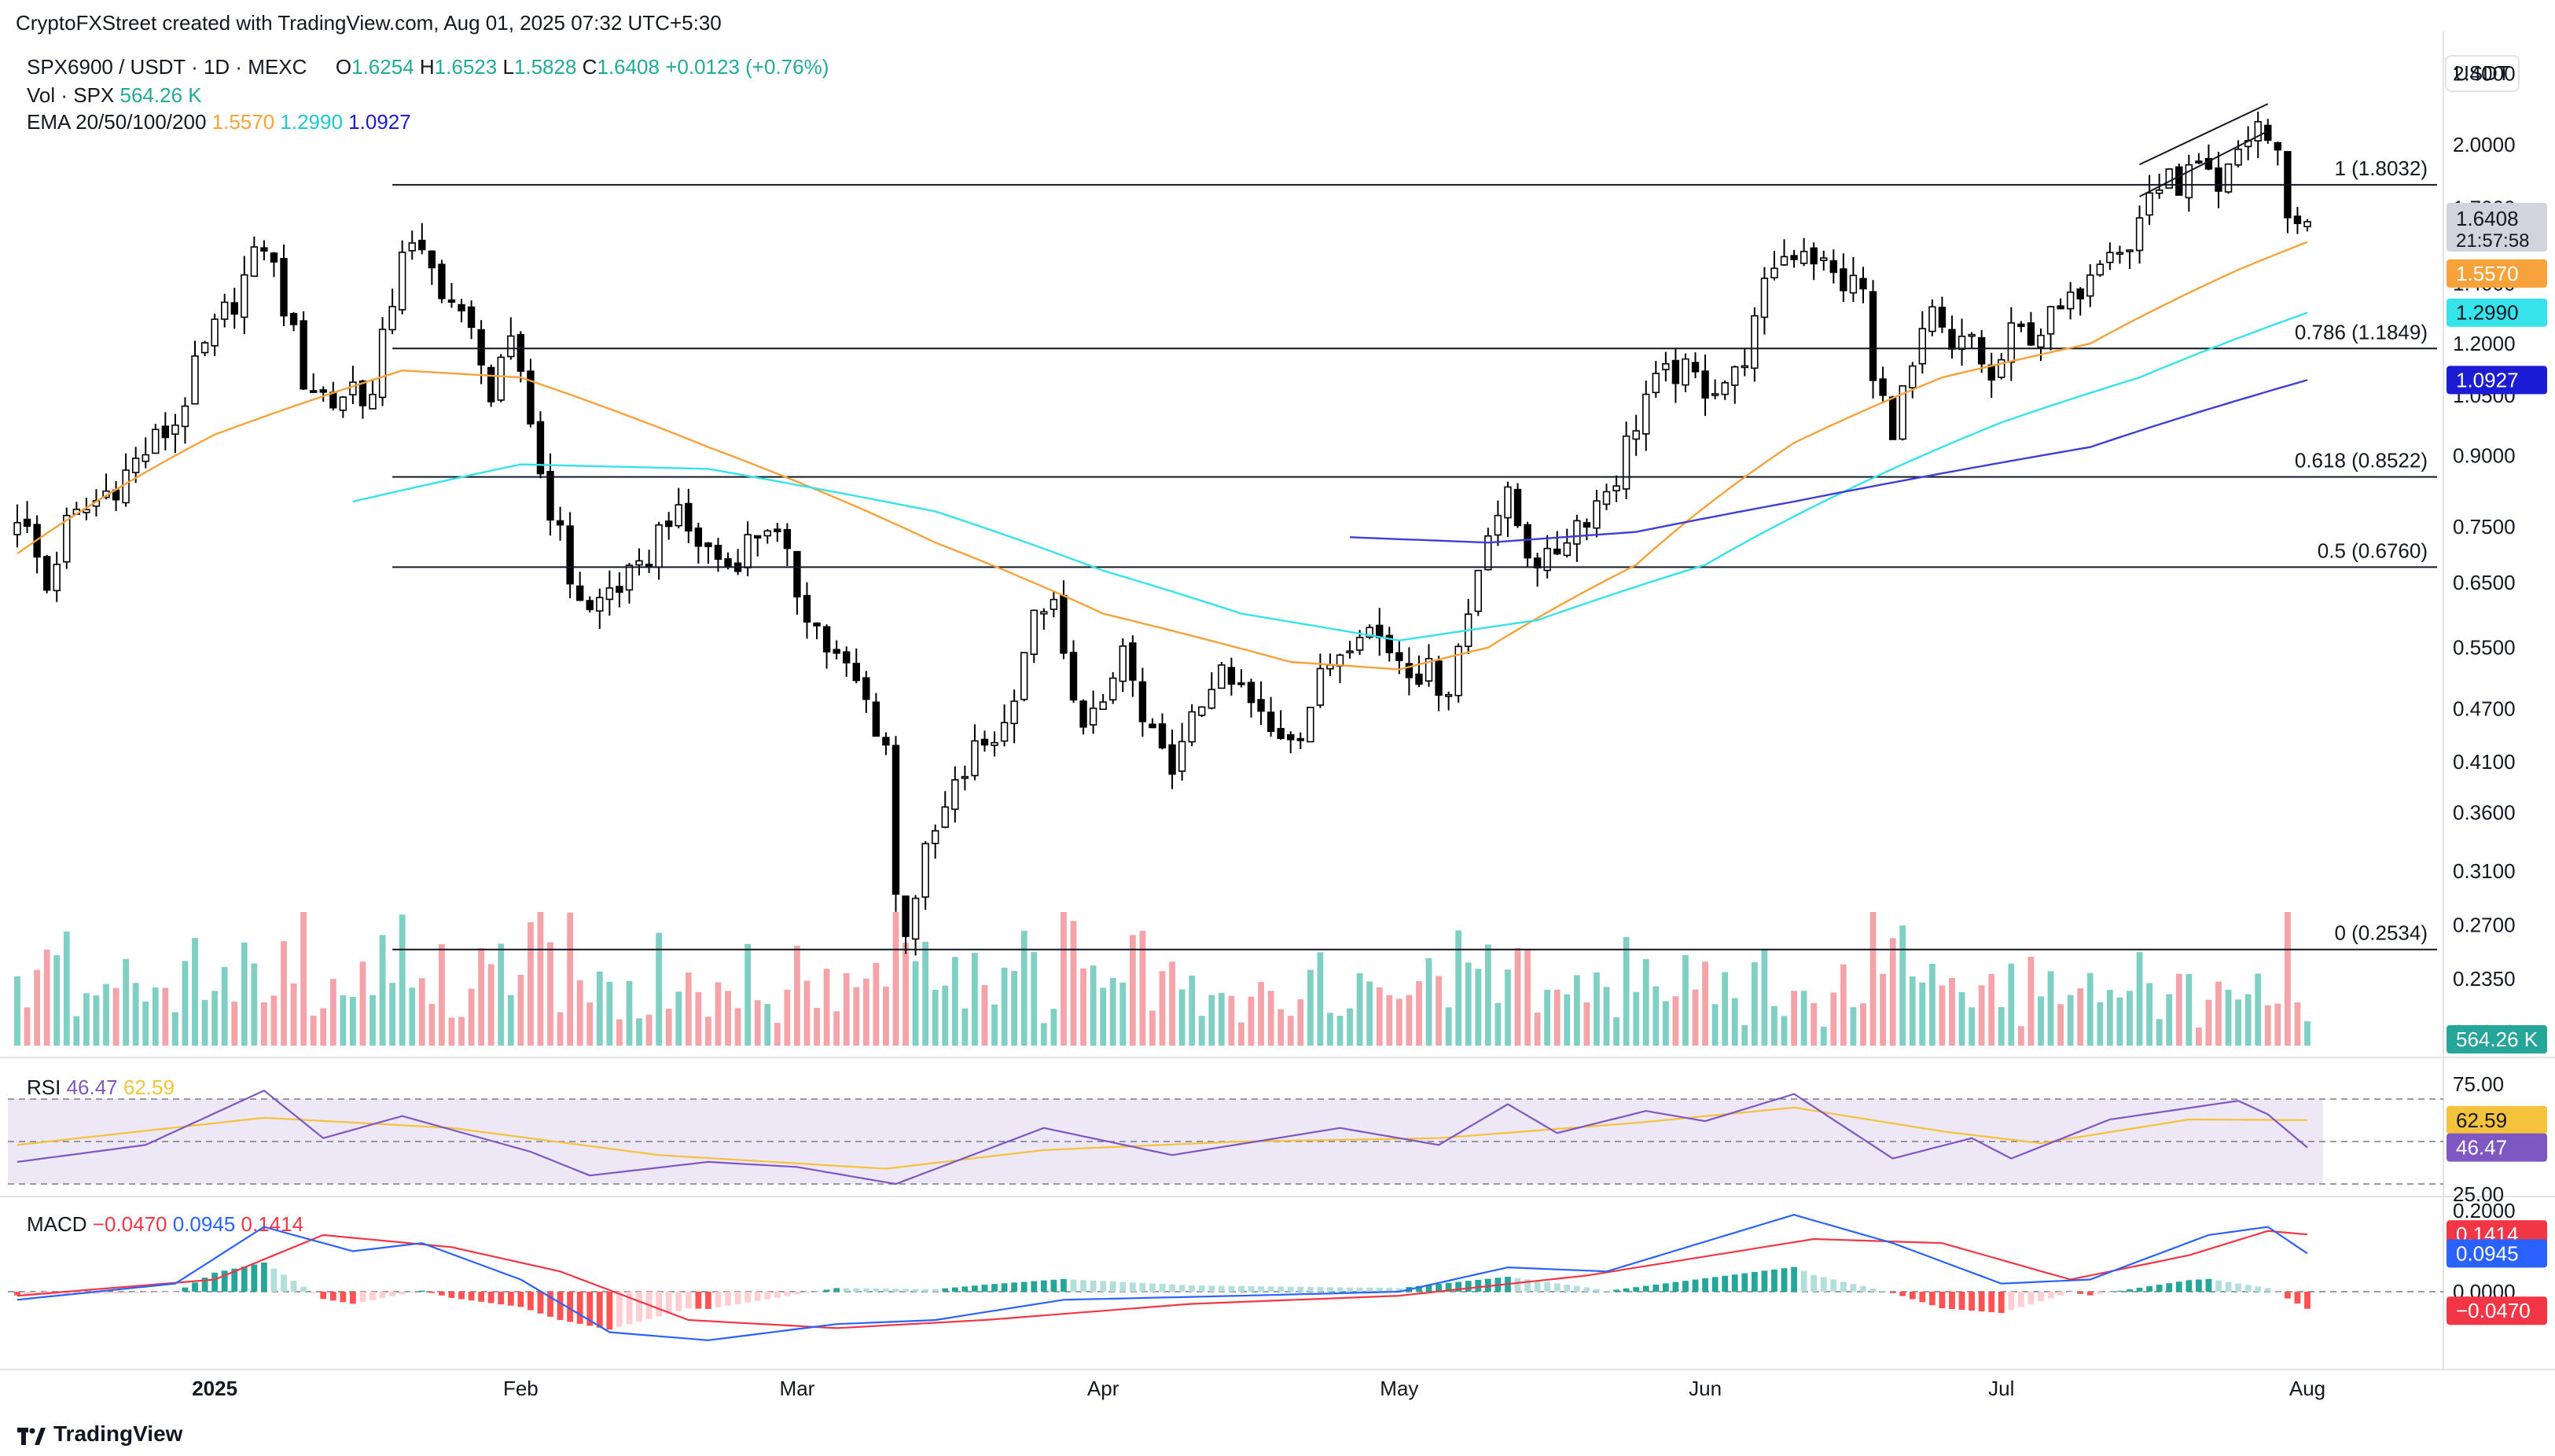  Describe the element at coordinates (2485, 582) in the screenshot. I see `price-axis-tick: 0.6500` at that location.